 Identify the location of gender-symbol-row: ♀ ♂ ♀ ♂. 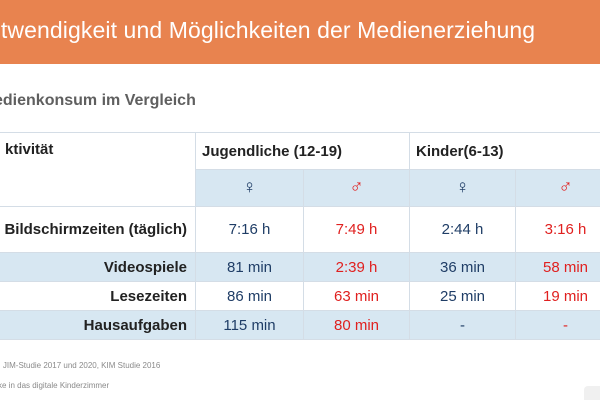
(300, 188).